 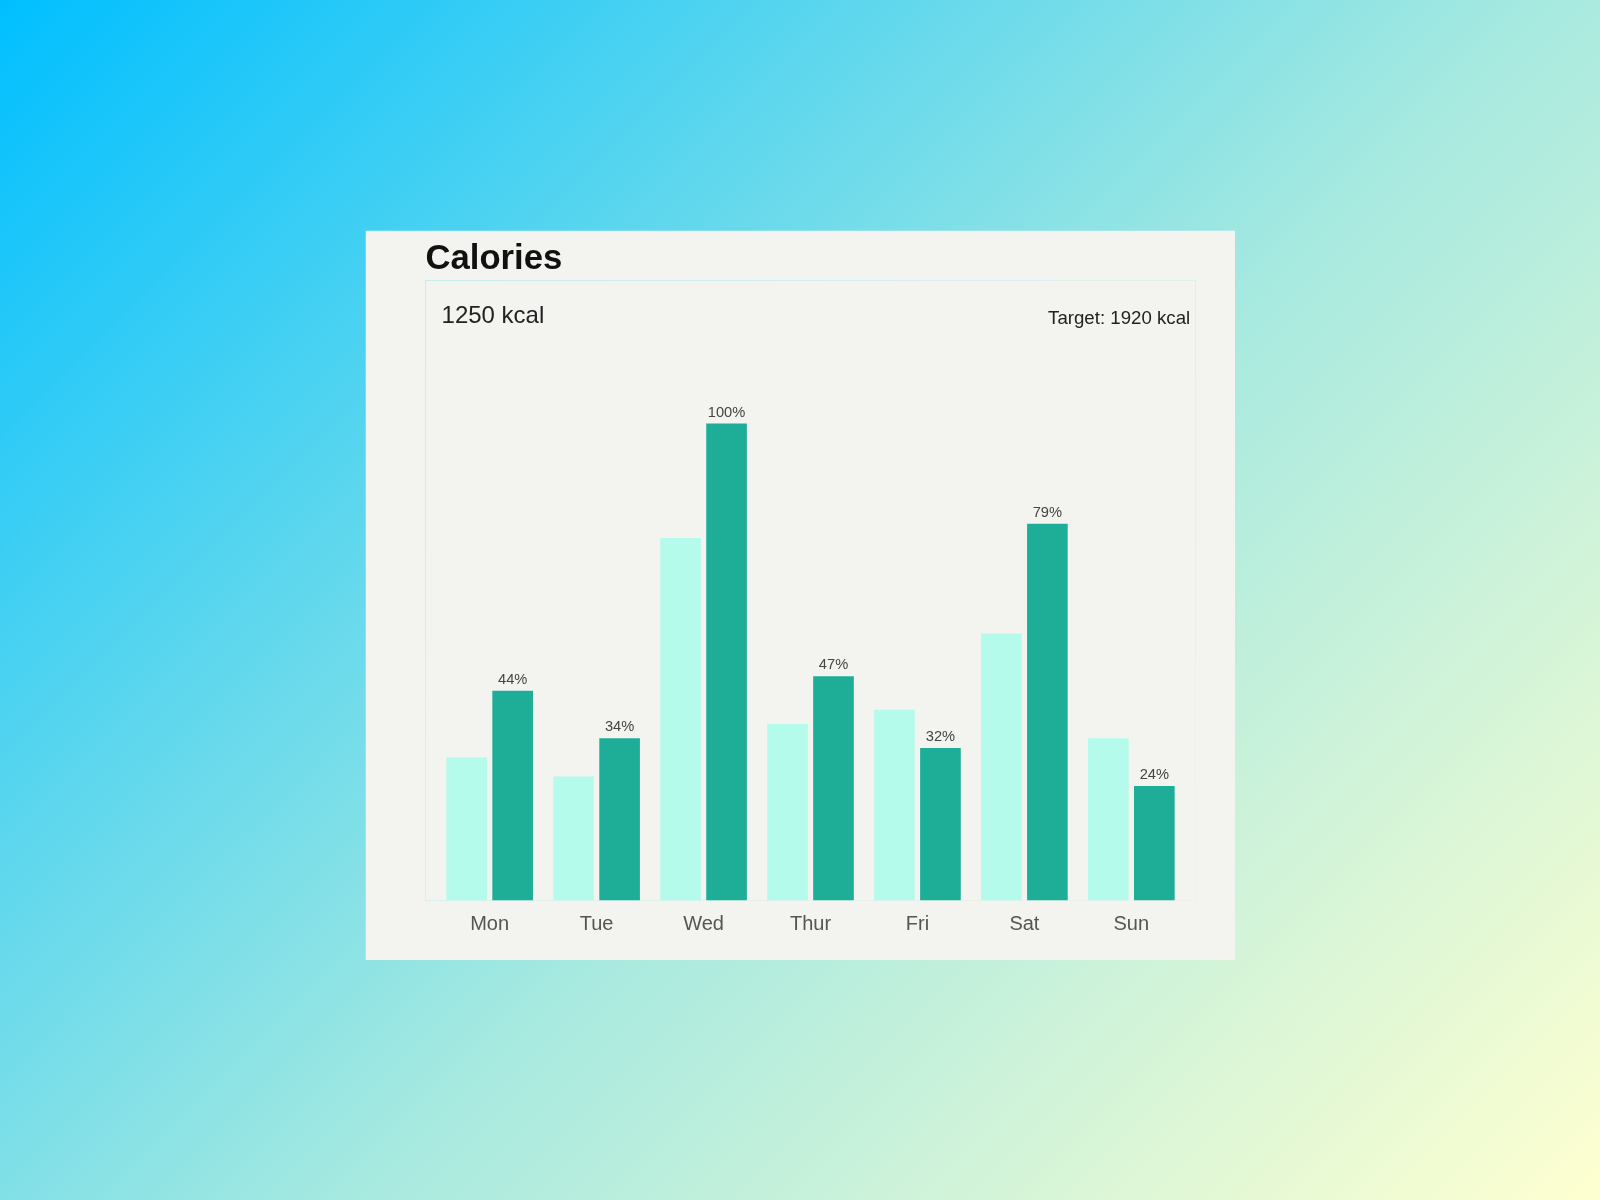 I want to click on x-tick-label: Tue, so click(x=596, y=922).